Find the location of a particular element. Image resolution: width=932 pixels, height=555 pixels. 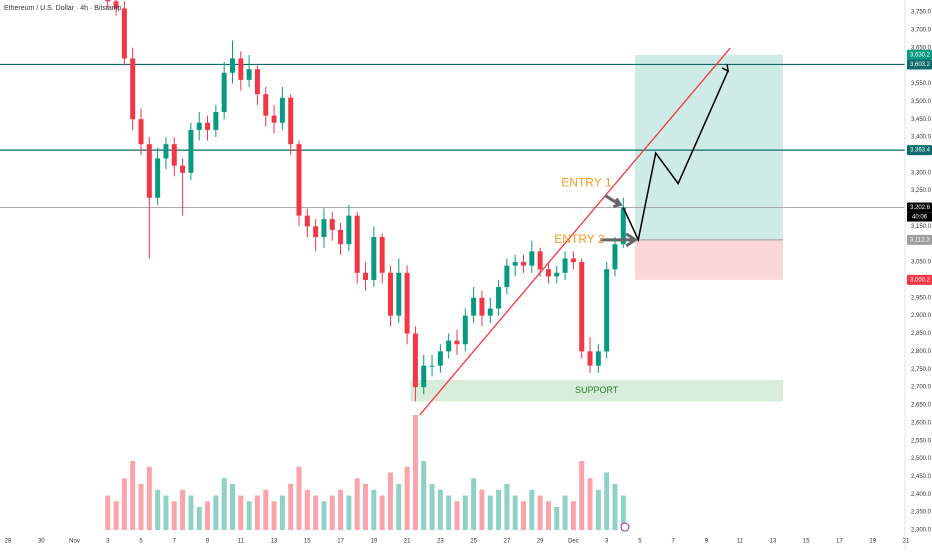

y-tick-label: 3,700.0 is located at coordinates (921, 30).